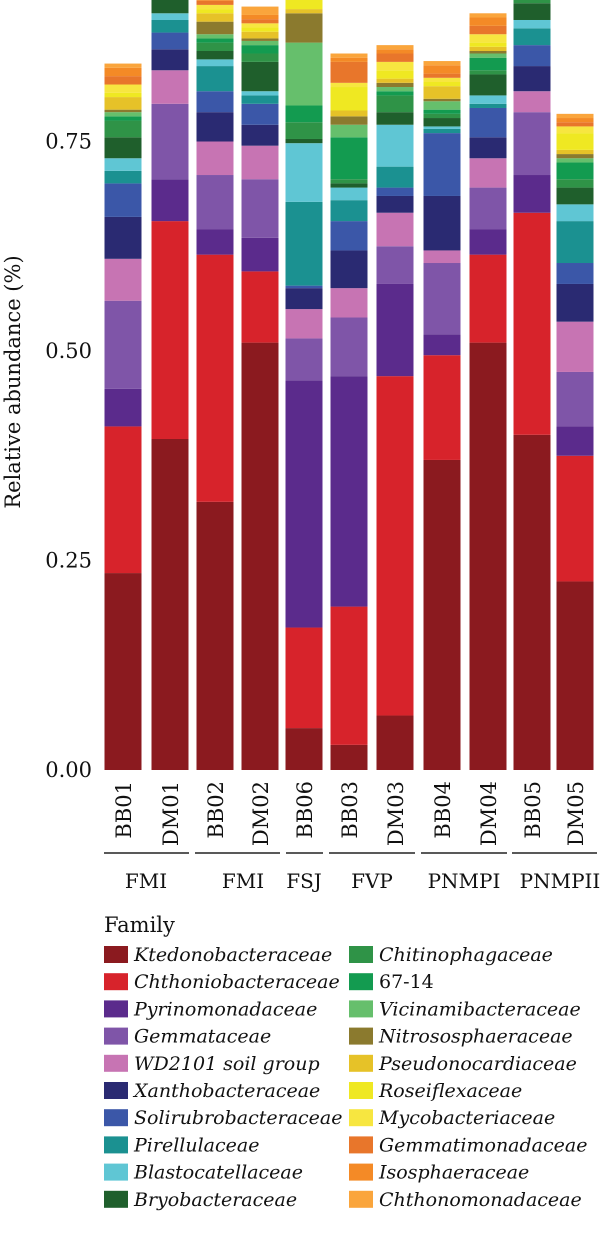  I want to click on legend-label: Gemmatimonadaceae, so click(483, 1145).